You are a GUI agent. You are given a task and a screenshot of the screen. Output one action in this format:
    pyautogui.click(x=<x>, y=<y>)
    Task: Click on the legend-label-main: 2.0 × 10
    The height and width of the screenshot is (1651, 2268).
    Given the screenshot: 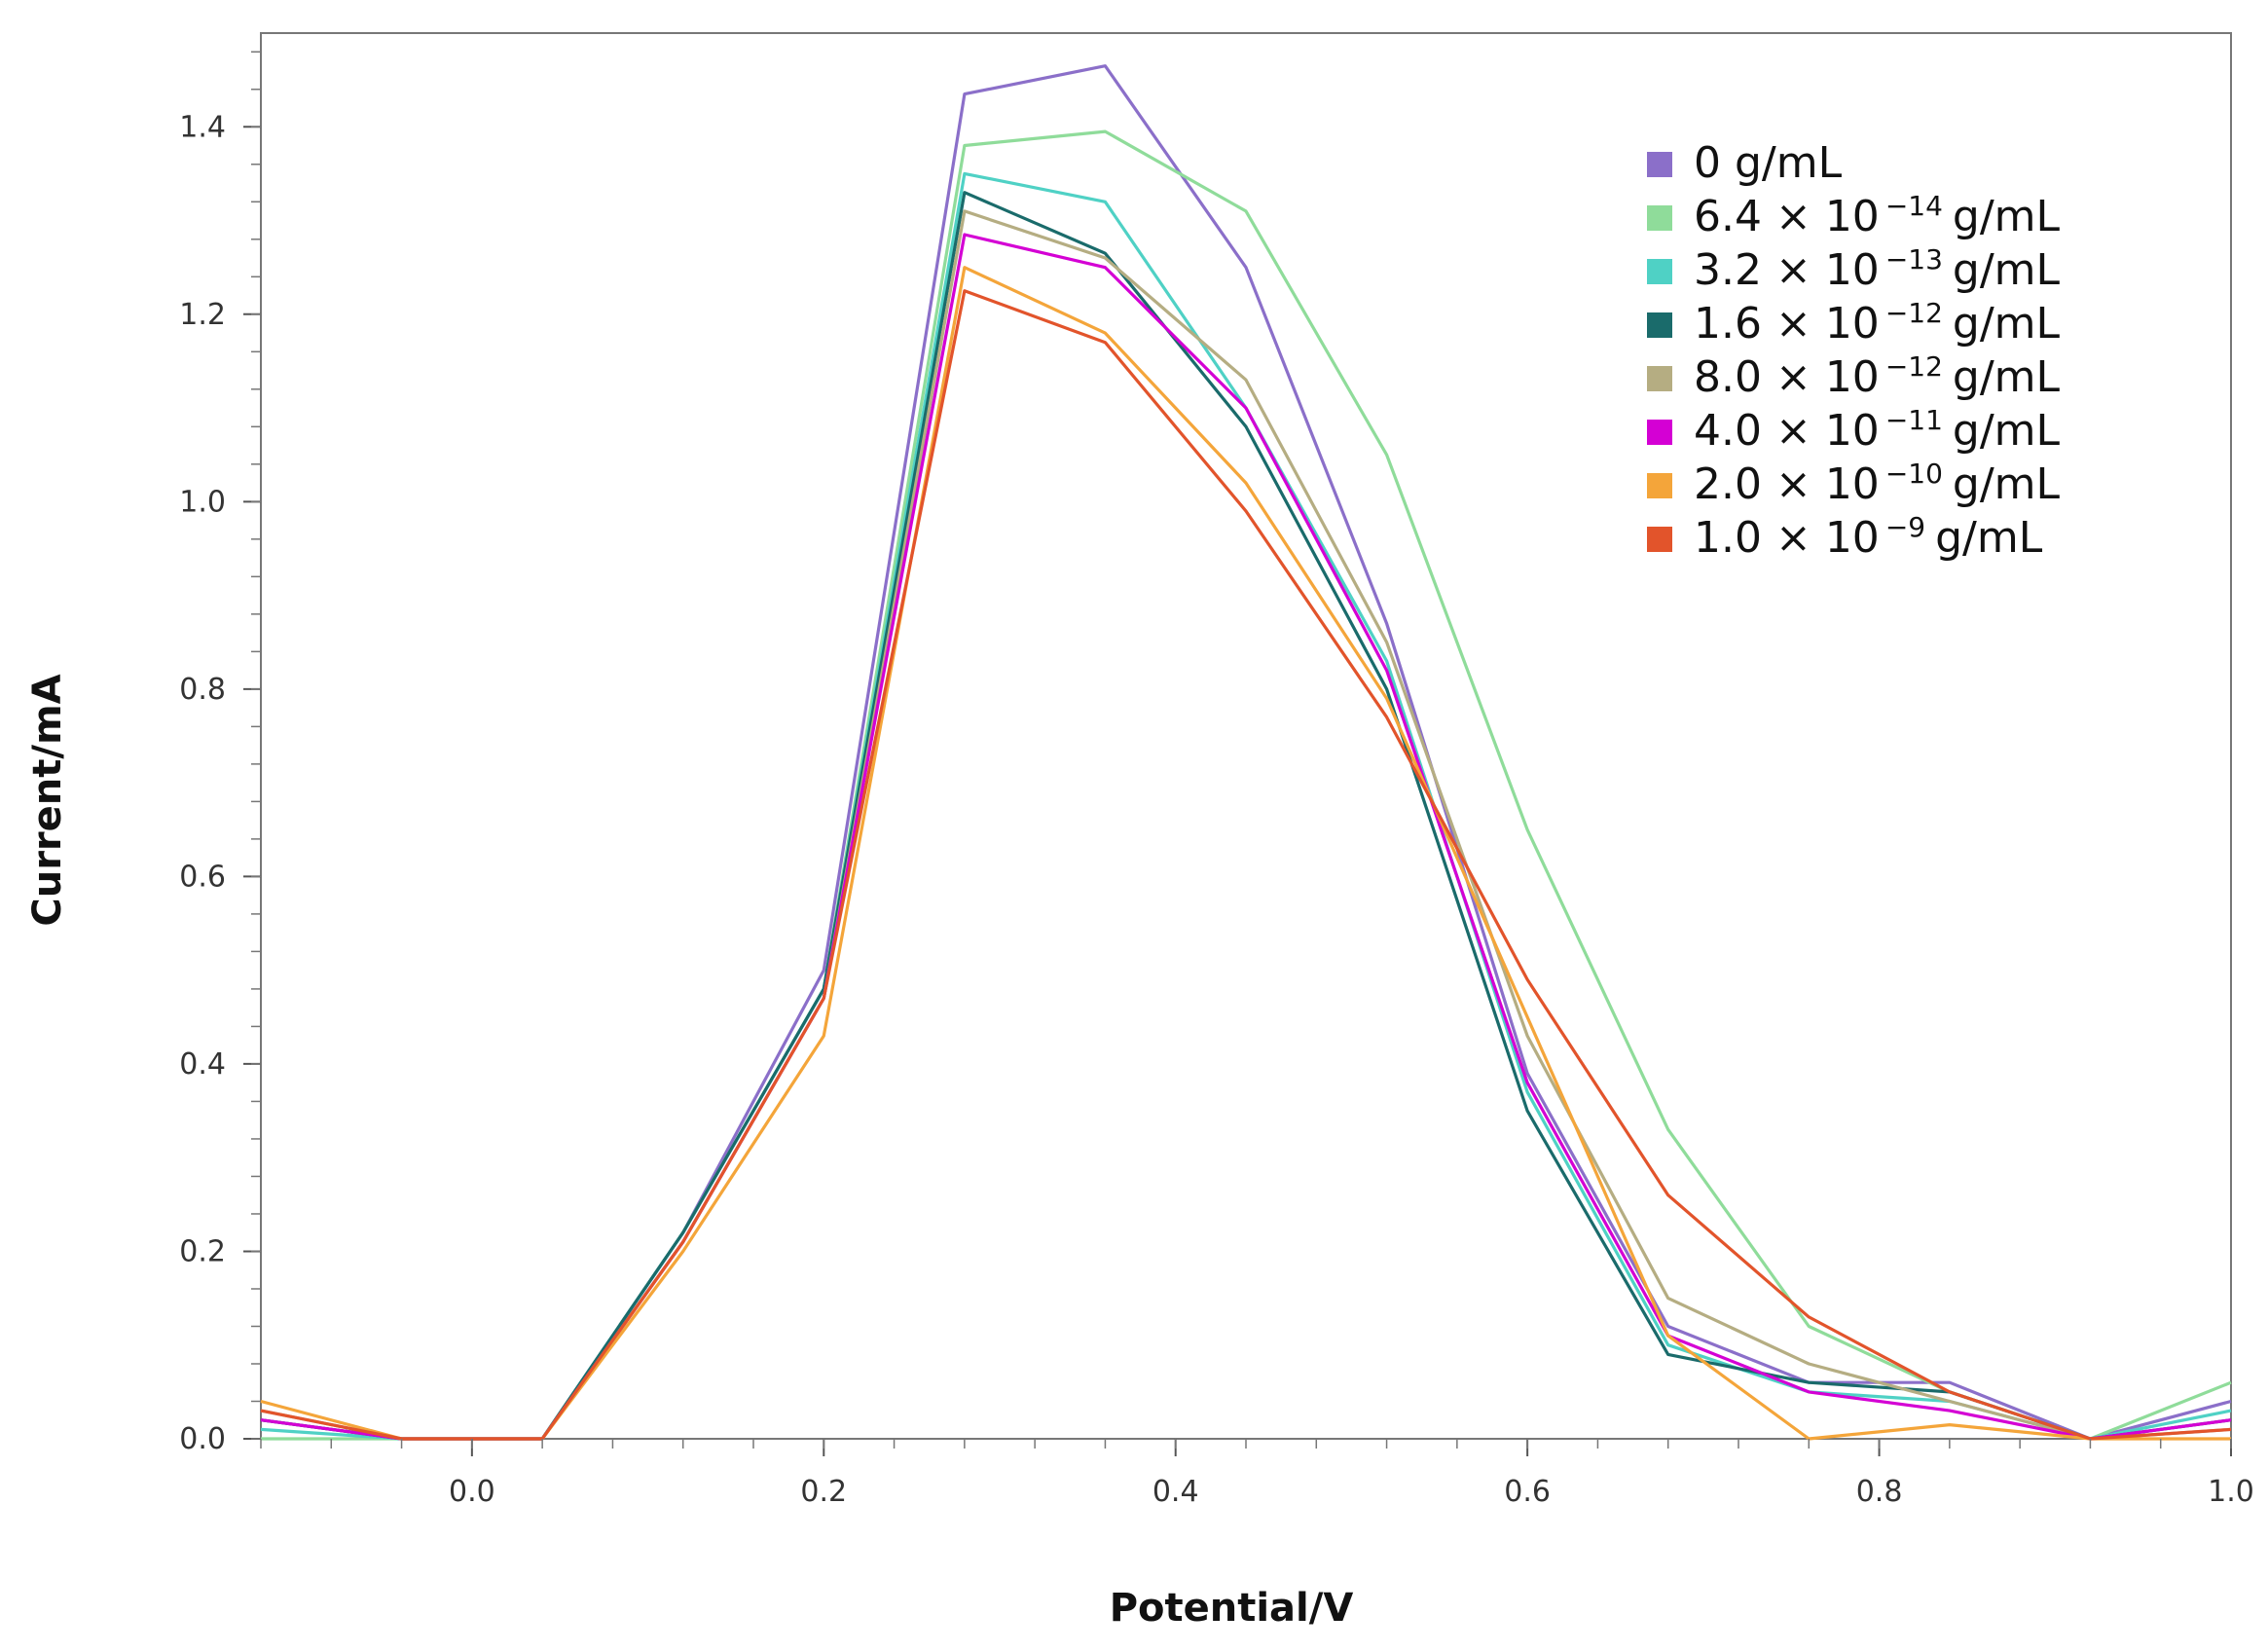 What is the action you would take?
    pyautogui.click(x=1787, y=484)
    